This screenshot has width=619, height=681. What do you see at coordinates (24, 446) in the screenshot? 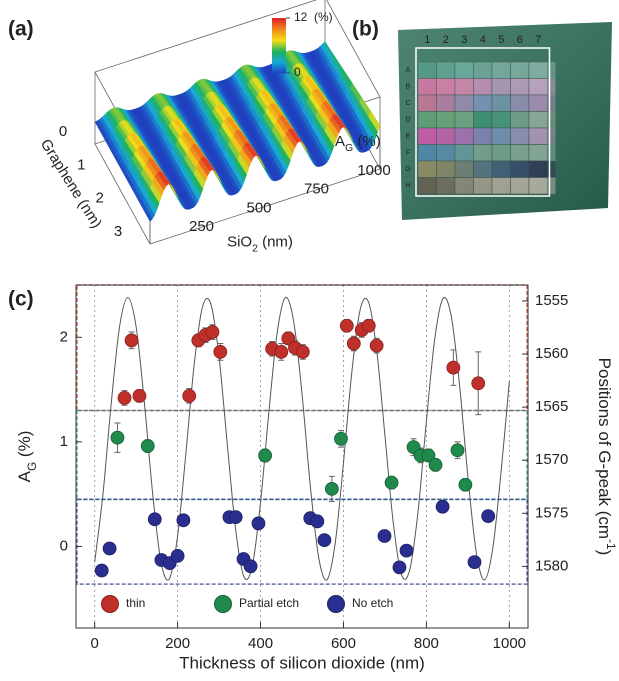
I see `label-part: (%)` at bounding box center [24, 446].